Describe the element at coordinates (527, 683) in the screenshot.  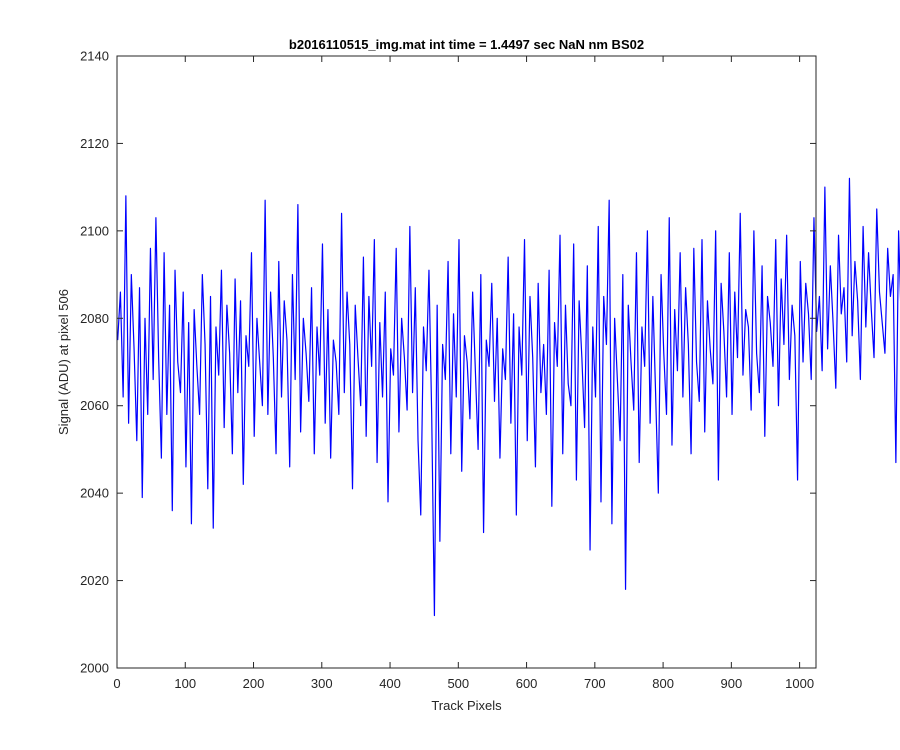
I see `x-tick-label: 600` at that location.